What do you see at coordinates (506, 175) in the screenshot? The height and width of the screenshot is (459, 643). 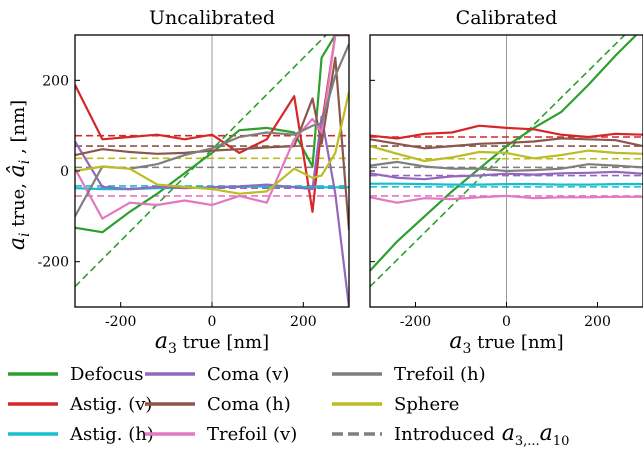 I see `series-line-coma-v` at bounding box center [506, 175].